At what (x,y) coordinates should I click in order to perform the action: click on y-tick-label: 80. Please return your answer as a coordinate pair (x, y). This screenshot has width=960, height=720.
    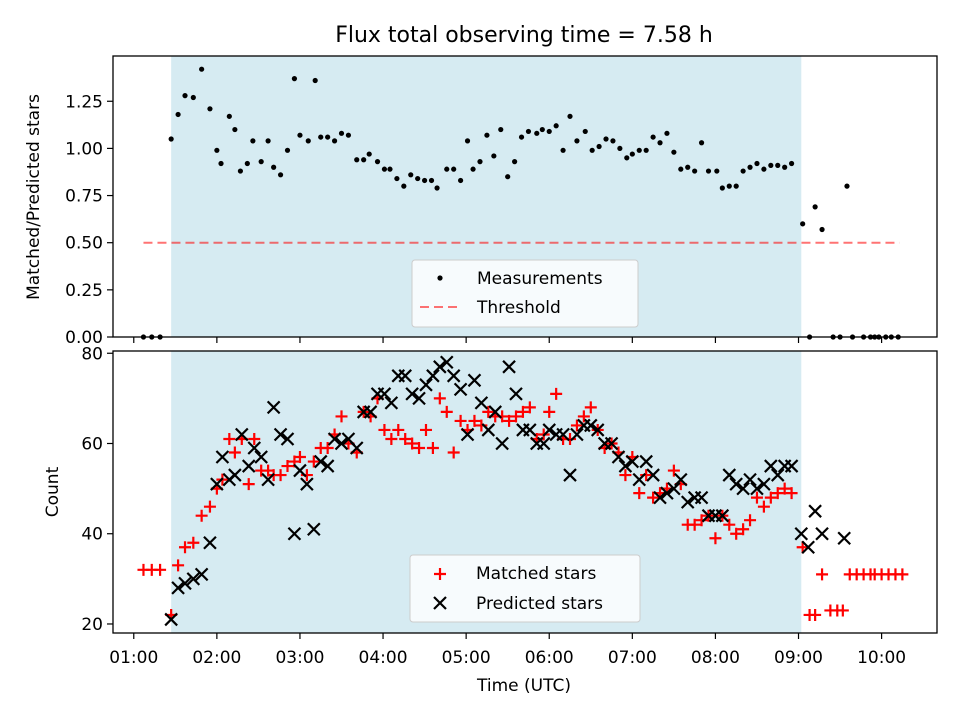
    Looking at the image, I should click on (92, 354).